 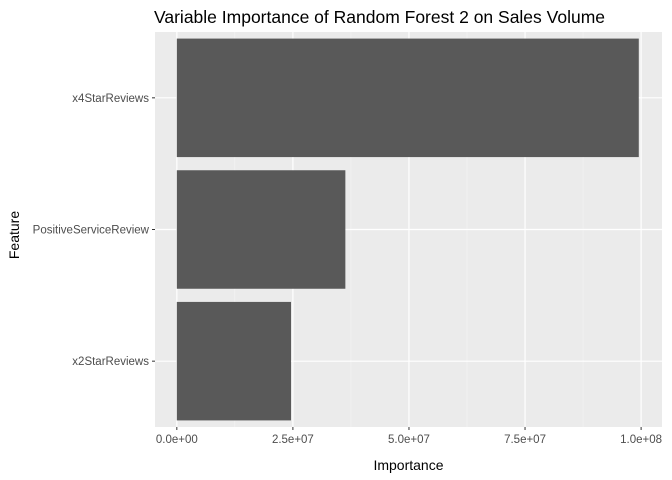 I want to click on y-axis-title: Feature, so click(x=14, y=235).